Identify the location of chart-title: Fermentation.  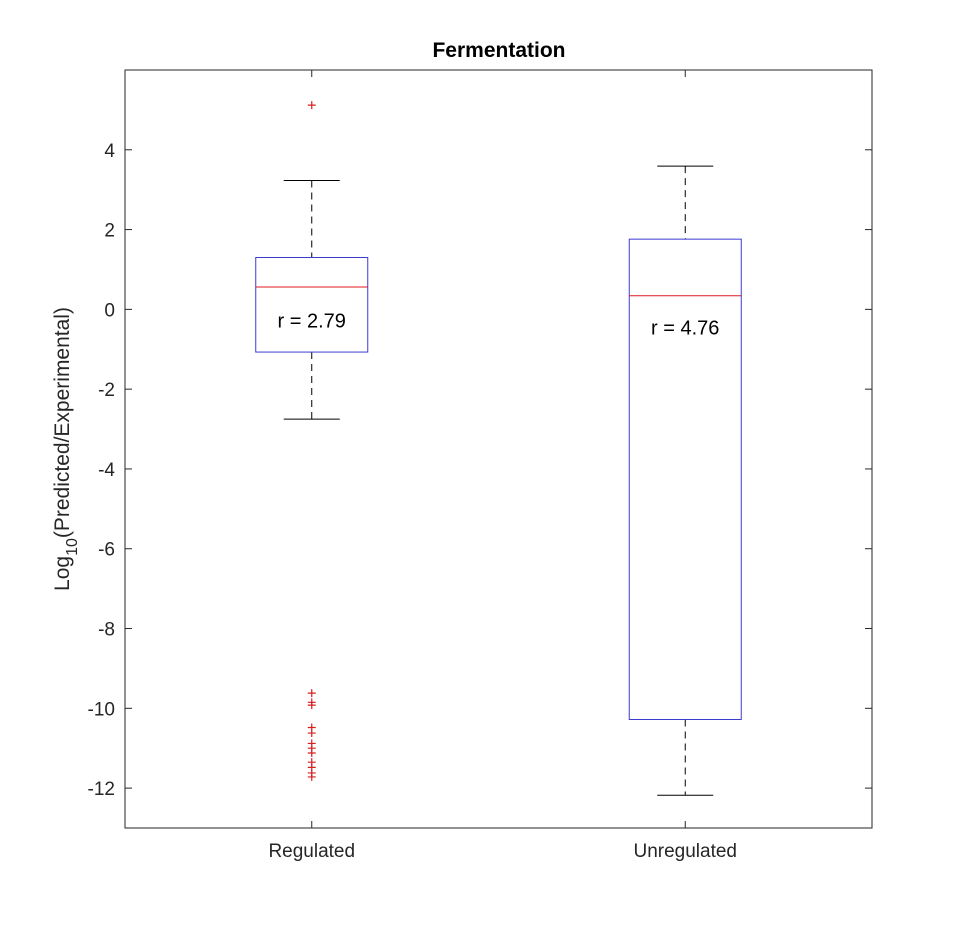
(498, 50).